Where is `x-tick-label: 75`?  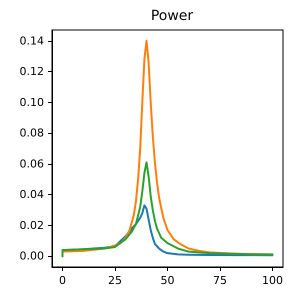
x-tick-label: 75 is located at coordinates (220, 280).